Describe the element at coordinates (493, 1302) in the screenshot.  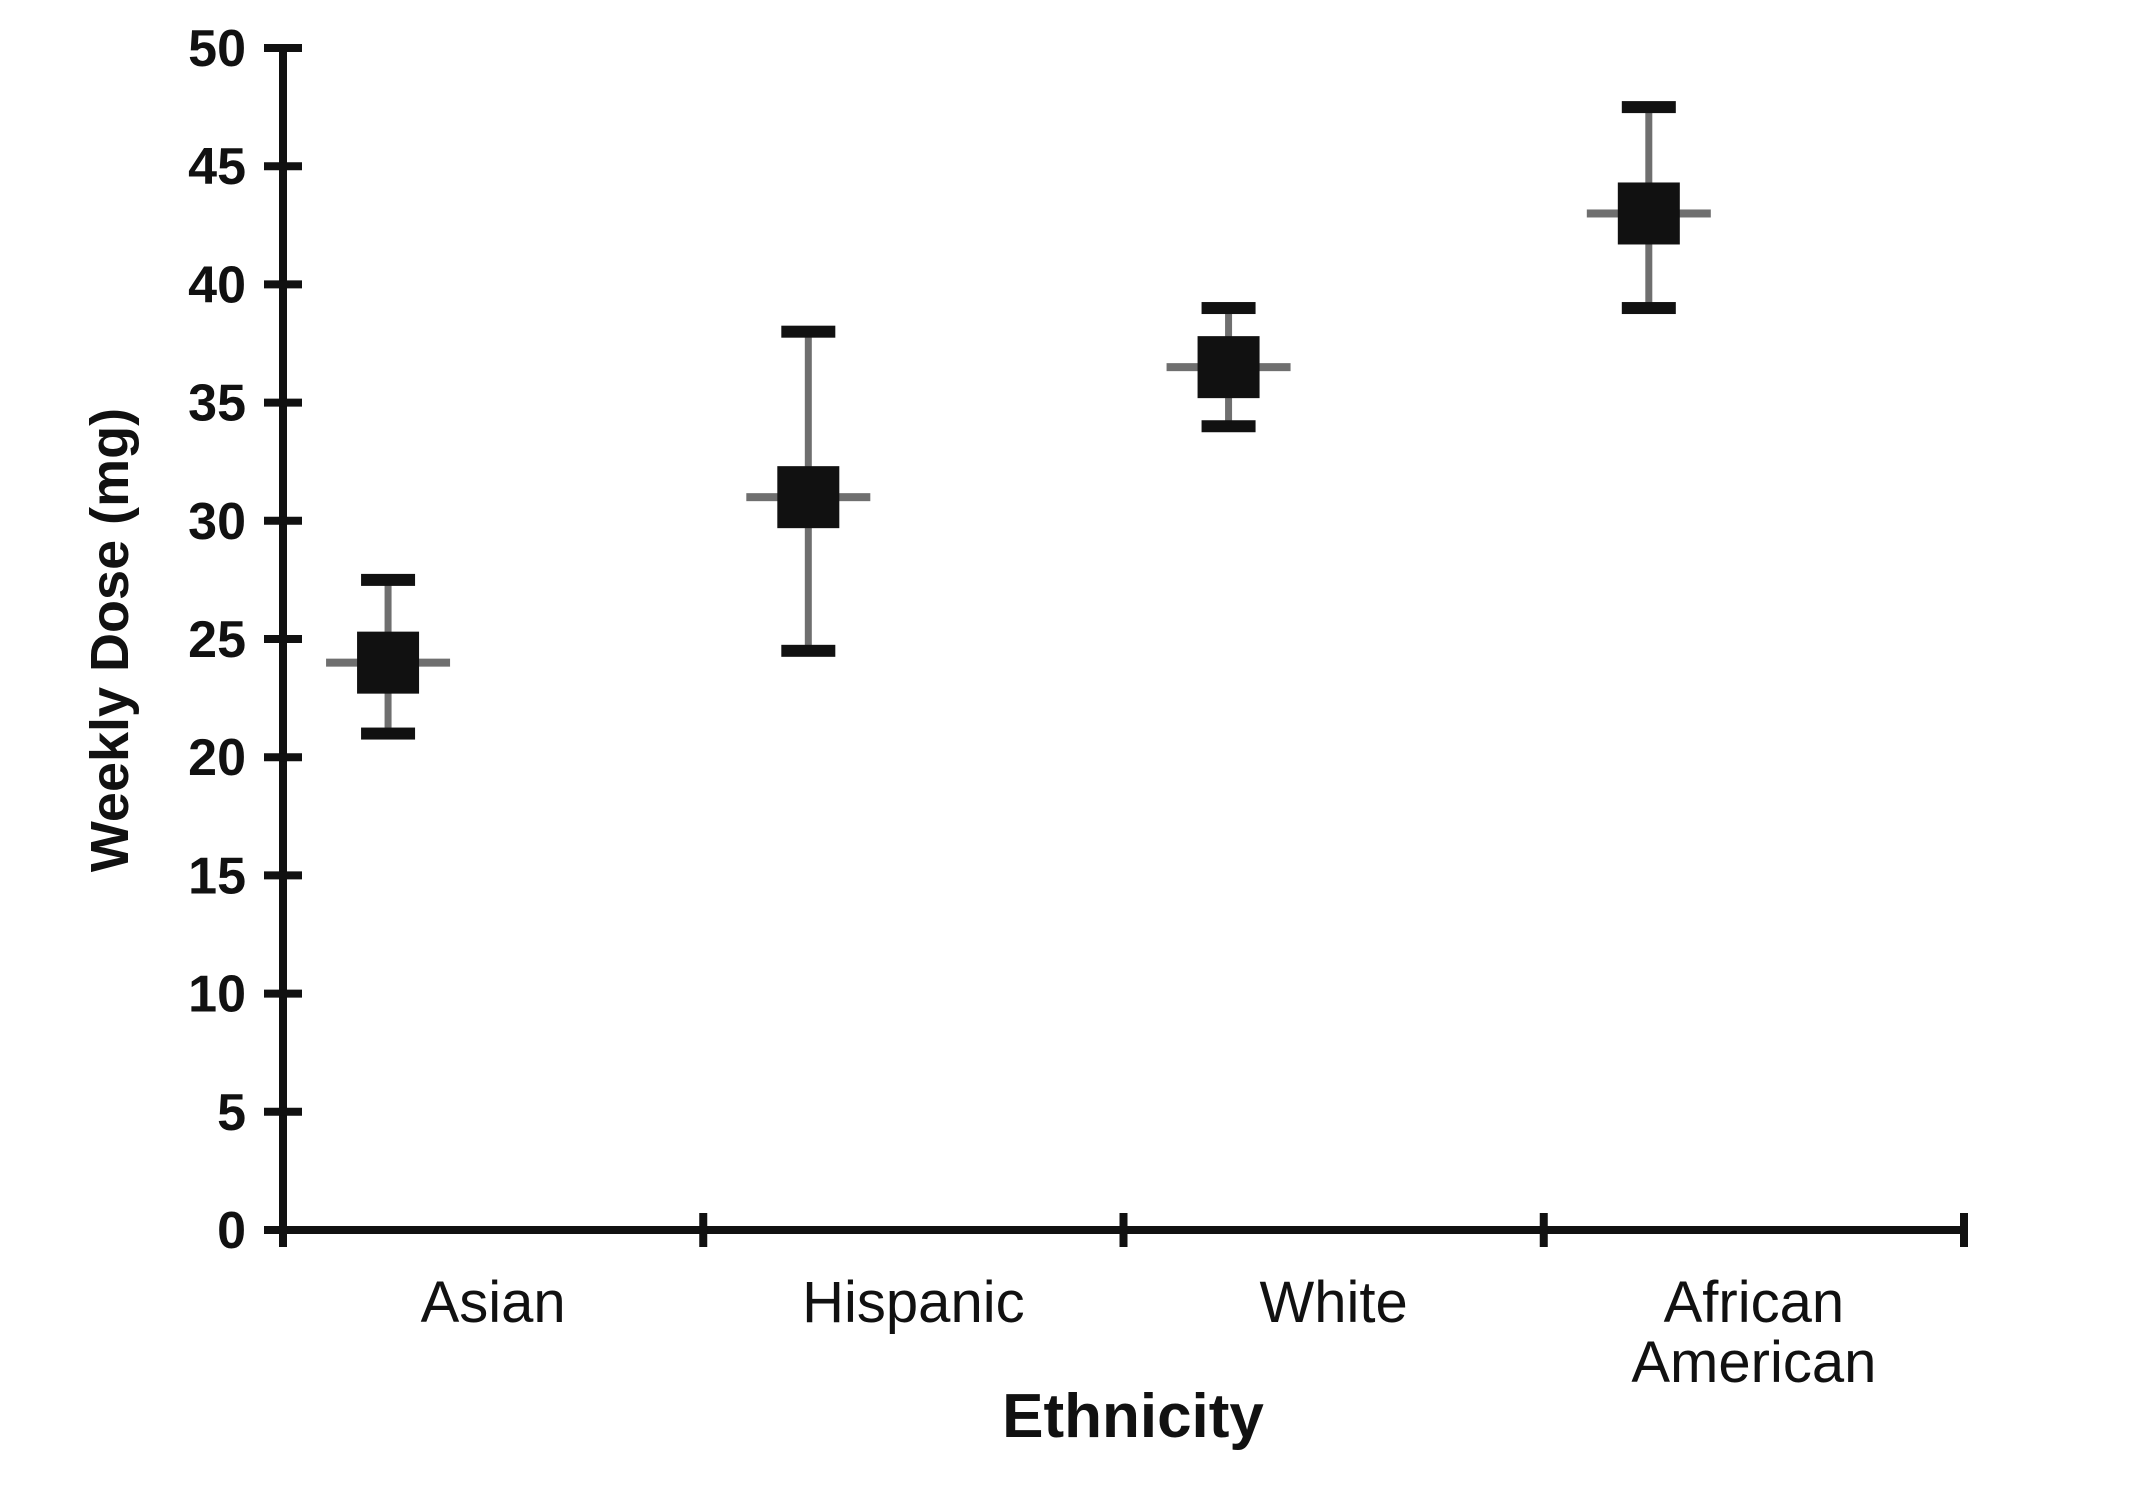
I see `x-category-label: Asian` at that location.